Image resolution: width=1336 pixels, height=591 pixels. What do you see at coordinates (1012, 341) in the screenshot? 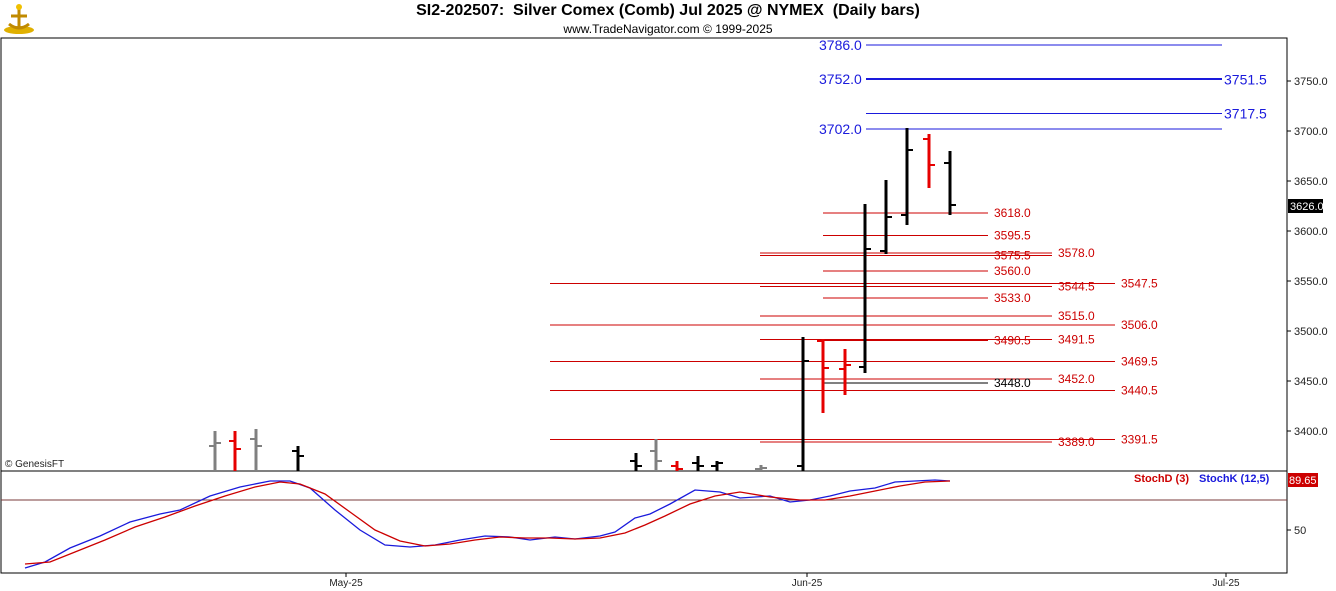
I see `red-level-label: 3490.5` at bounding box center [1012, 341].